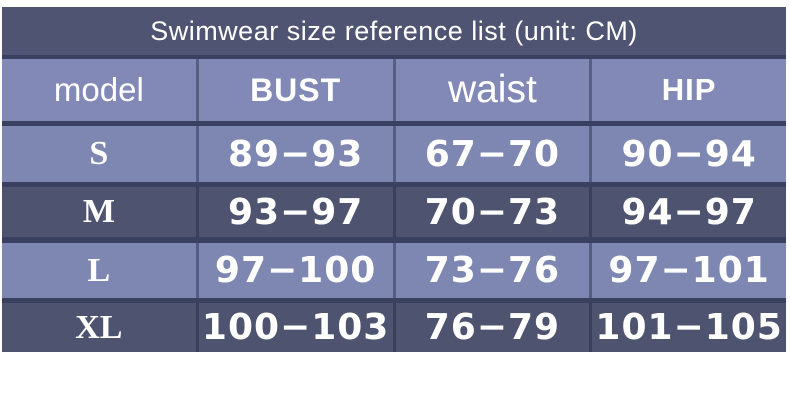 Image resolution: width=790 pixels, height=400 pixels. What do you see at coordinates (687, 327) in the screenshot?
I see `hip-value-cell: 101−105` at bounding box center [687, 327].